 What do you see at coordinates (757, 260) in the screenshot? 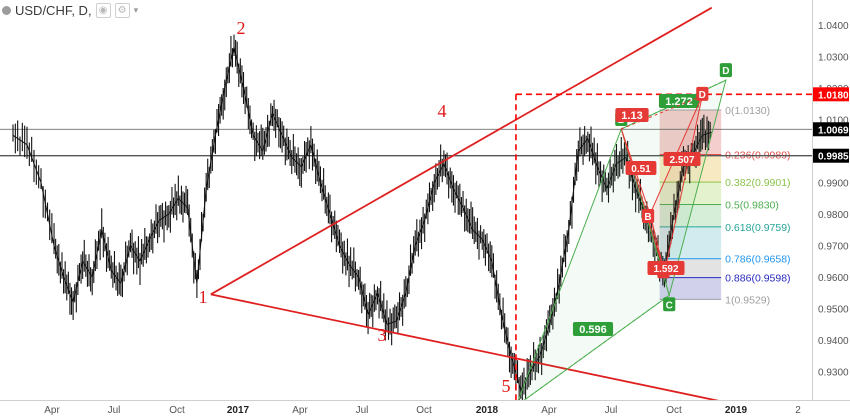
I see `fib-level-label: 0.786(0.9658)` at bounding box center [757, 260].